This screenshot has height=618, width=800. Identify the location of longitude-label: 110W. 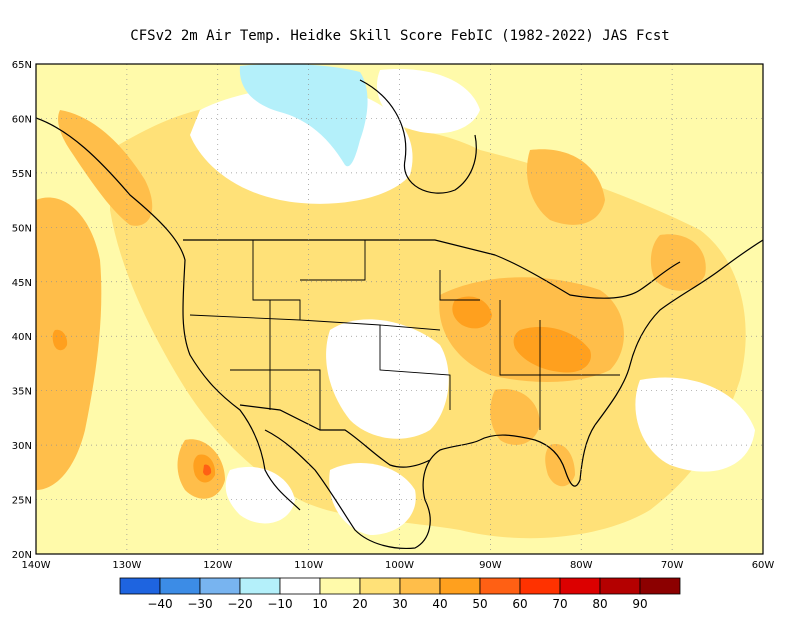
(308, 565).